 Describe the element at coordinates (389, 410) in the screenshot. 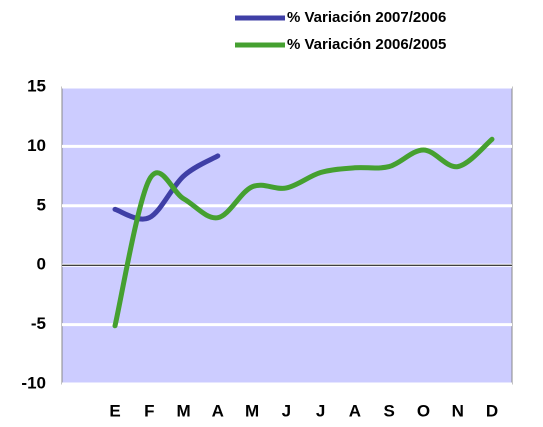

I see `x-tick-label: S` at that location.